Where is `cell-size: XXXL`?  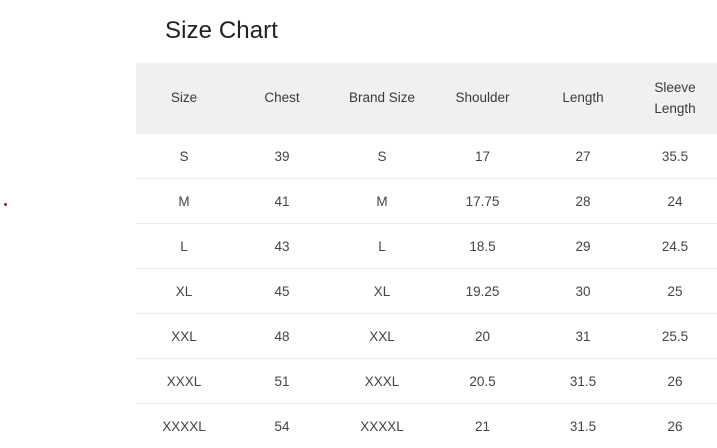
cell-size: XXXL is located at coordinates (184, 381).